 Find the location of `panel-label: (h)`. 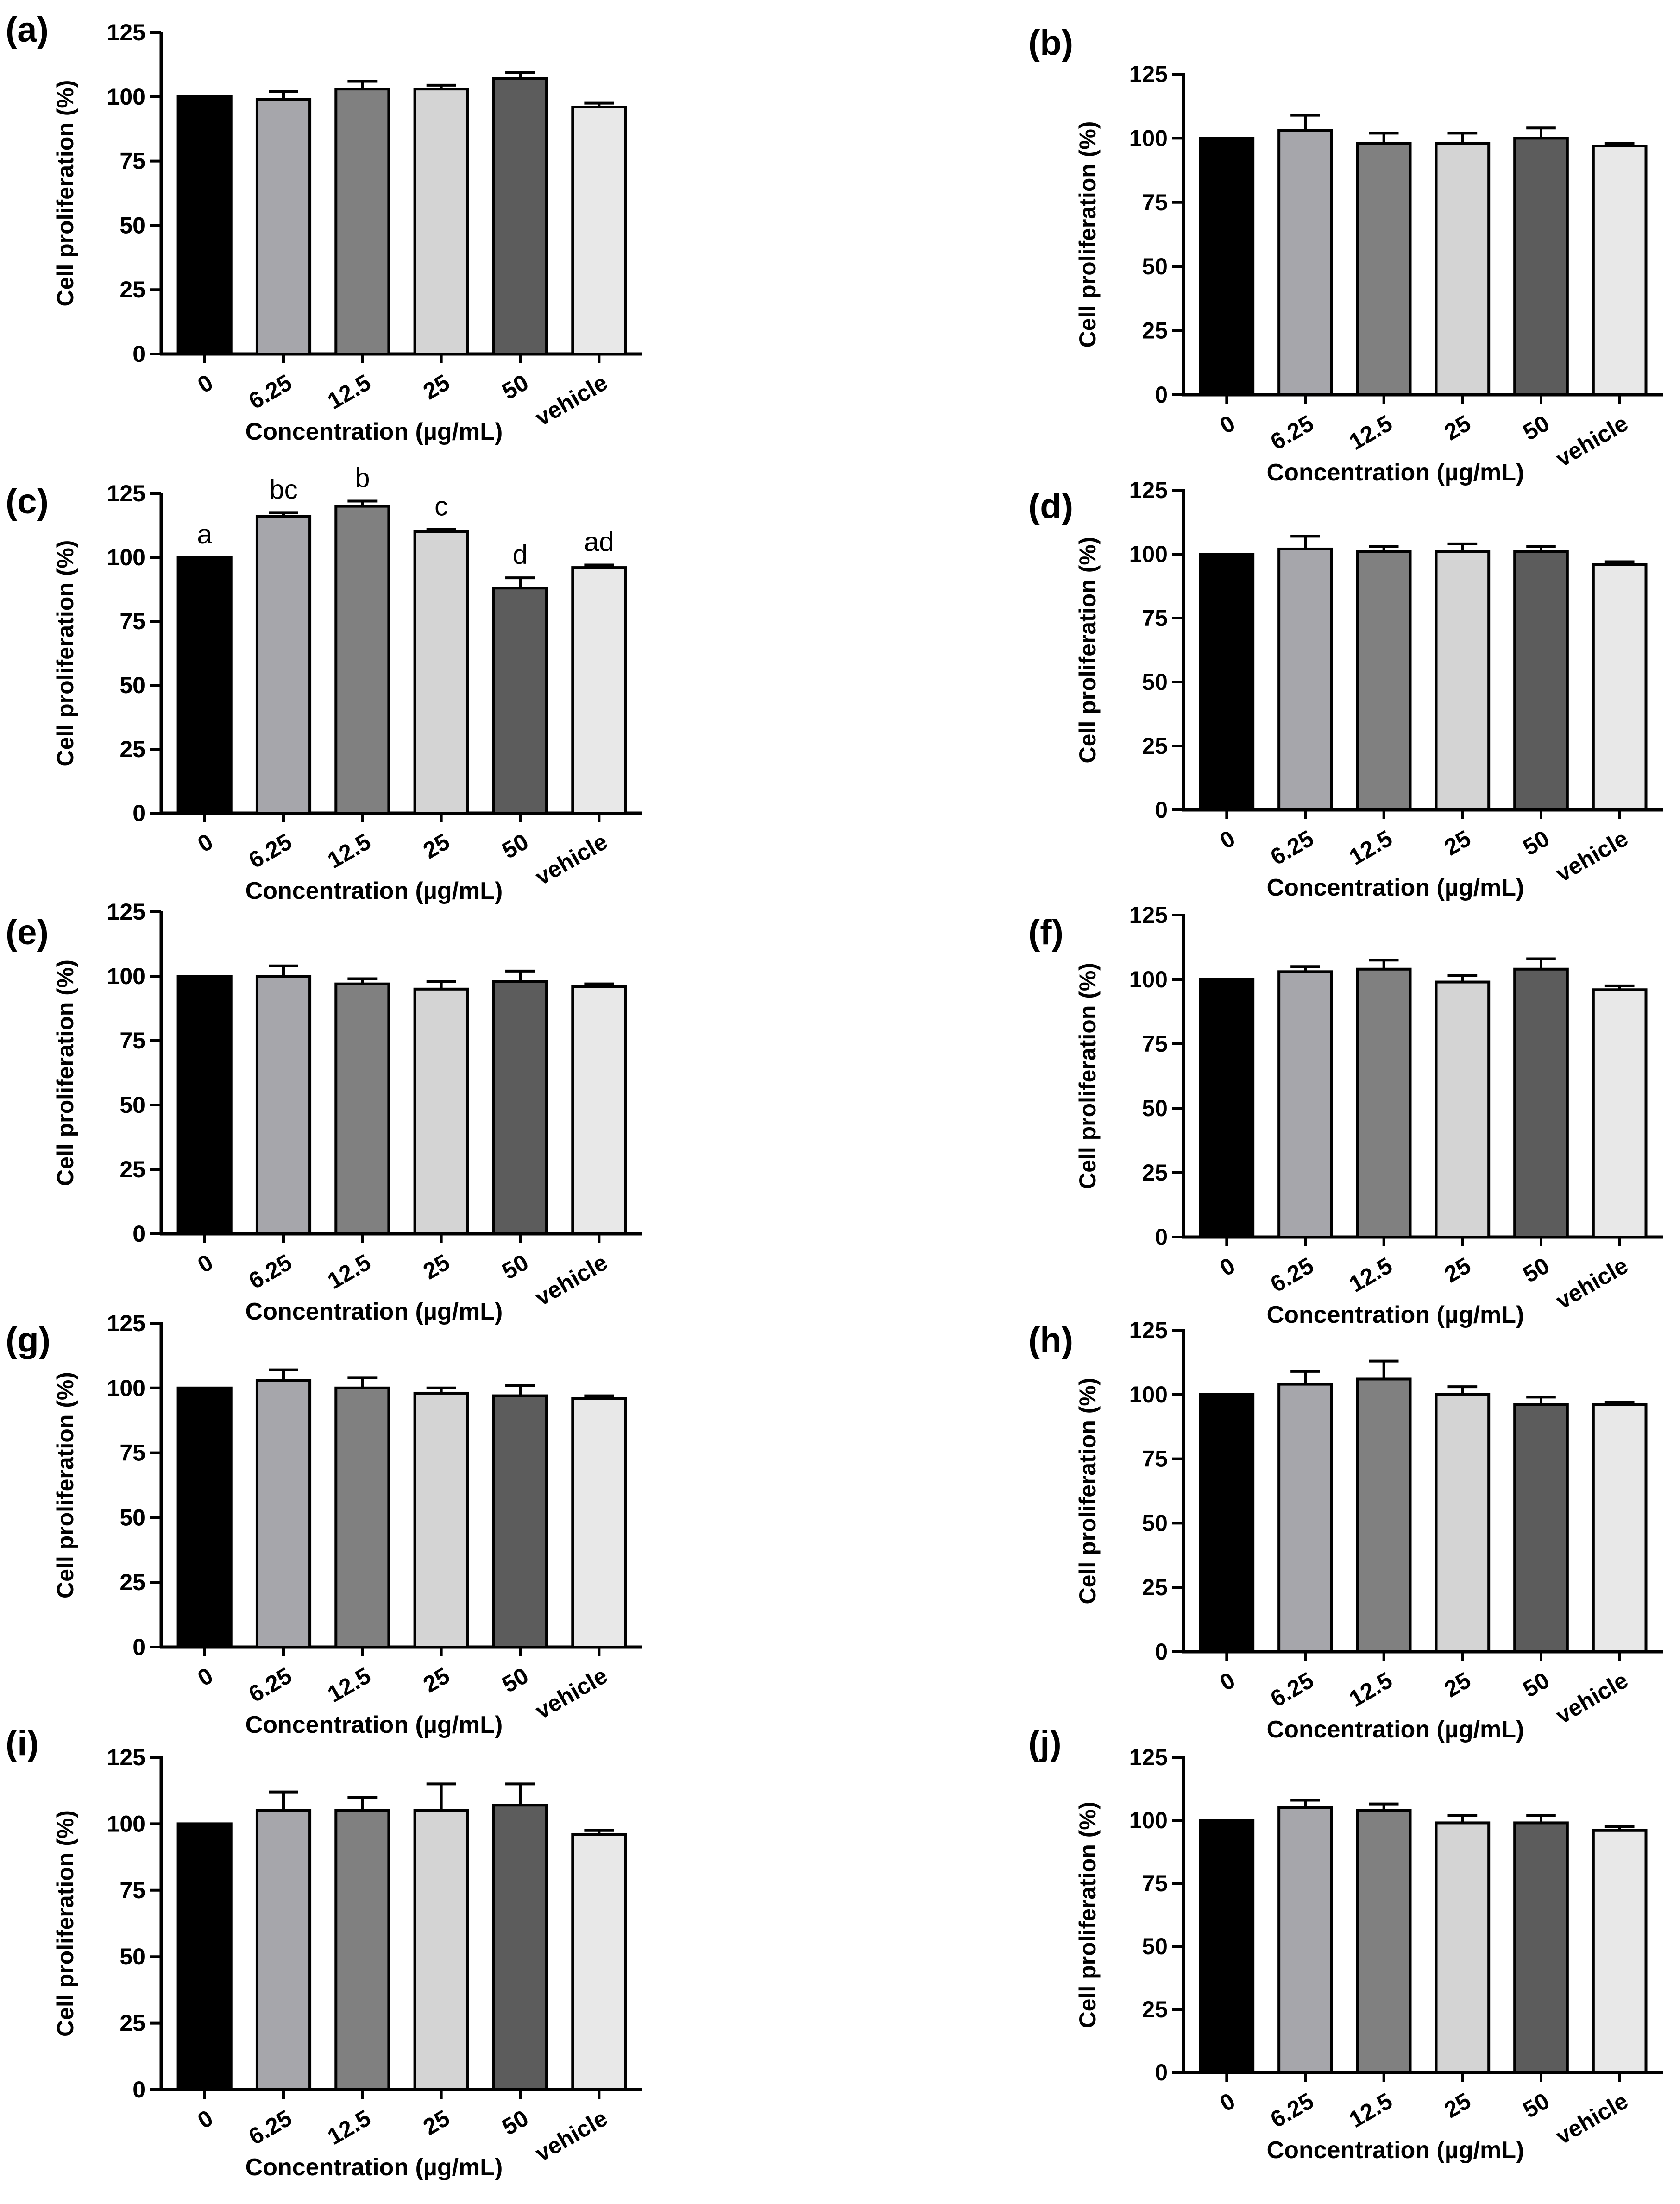

panel-label: (h) is located at coordinates (1050, 1340).